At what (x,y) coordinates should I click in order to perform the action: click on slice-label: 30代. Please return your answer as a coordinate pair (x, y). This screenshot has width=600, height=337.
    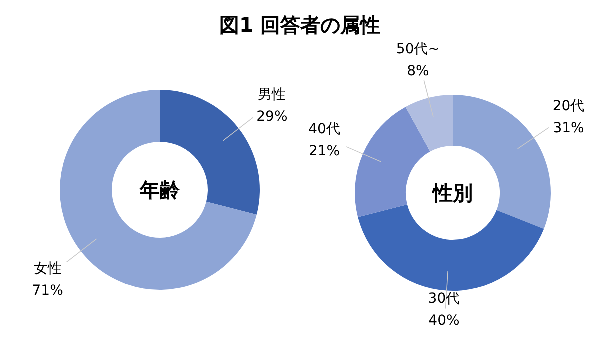
    Looking at the image, I should click on (444, 299).